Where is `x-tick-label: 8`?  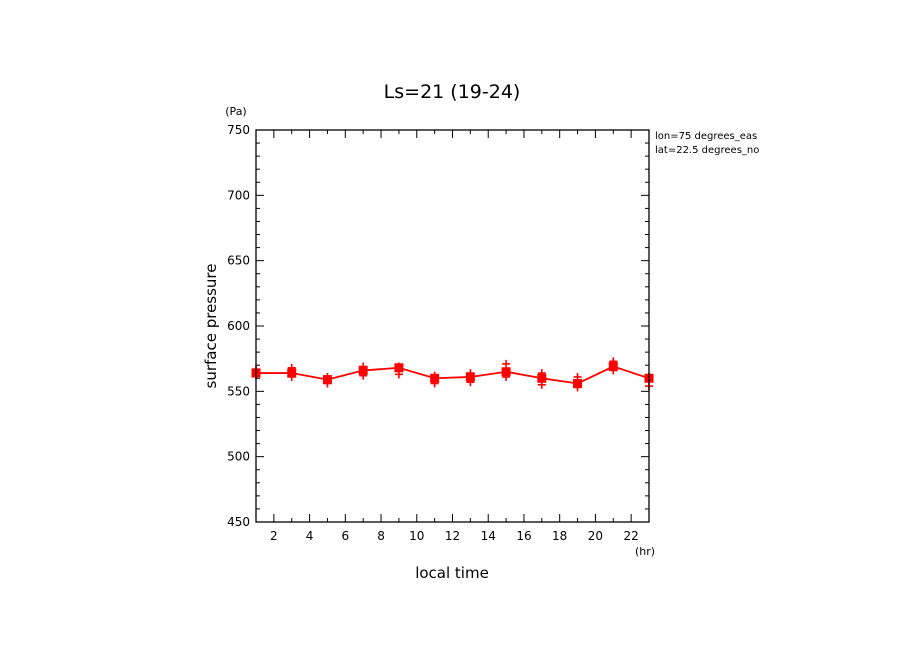
x-tick-label: 8 is located at coordinates (381, 536).